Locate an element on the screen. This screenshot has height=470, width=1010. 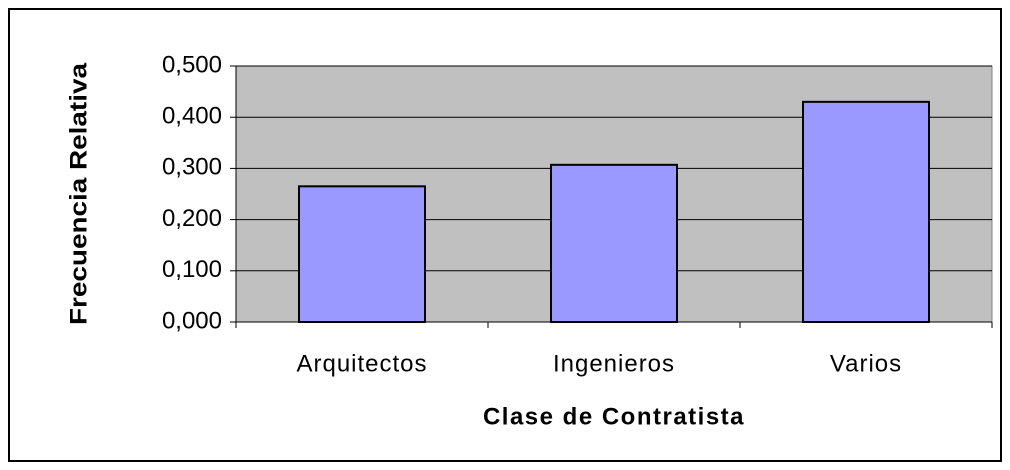
y-tick-label: 0,200 is located at coordinates (192, 218).